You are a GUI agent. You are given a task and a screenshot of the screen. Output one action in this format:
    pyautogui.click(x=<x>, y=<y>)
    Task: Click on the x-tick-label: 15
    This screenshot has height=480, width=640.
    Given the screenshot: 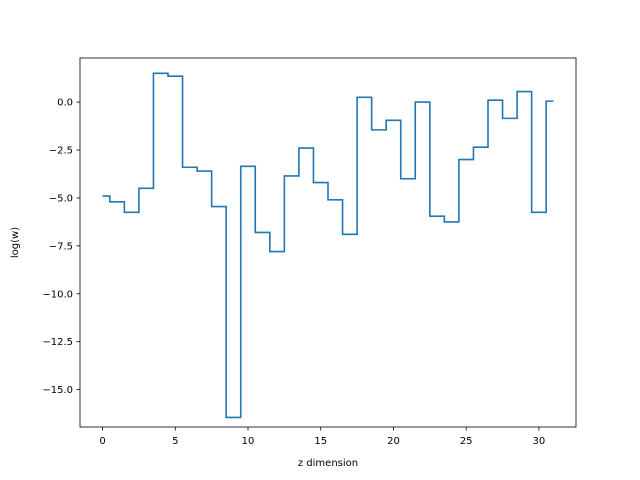 What is the action you would take?
    pyautogui.click(x=320, y=441)
    